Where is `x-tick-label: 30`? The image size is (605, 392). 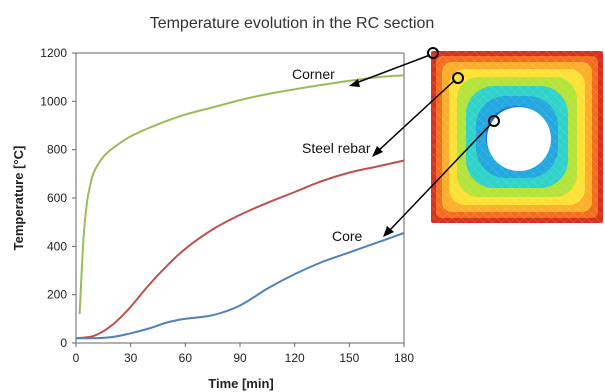 x-tick-label: 30 is located at coordinates (131, 358).